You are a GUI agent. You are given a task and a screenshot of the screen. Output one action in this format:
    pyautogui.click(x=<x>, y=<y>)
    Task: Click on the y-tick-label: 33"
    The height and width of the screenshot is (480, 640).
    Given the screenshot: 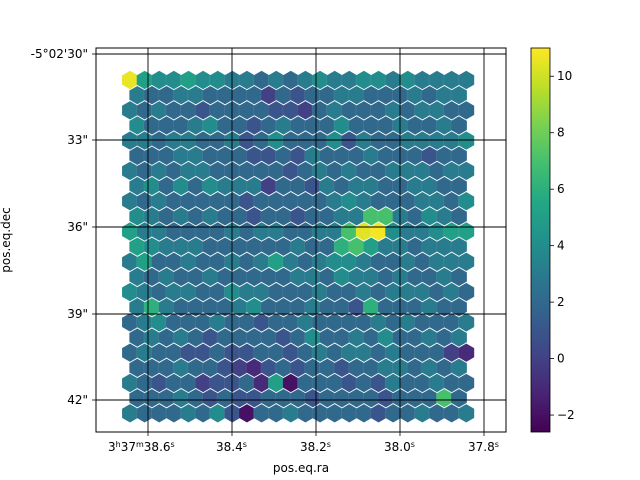 What is the action you would take?
    pyautogui.click(x=77, y=140)
    